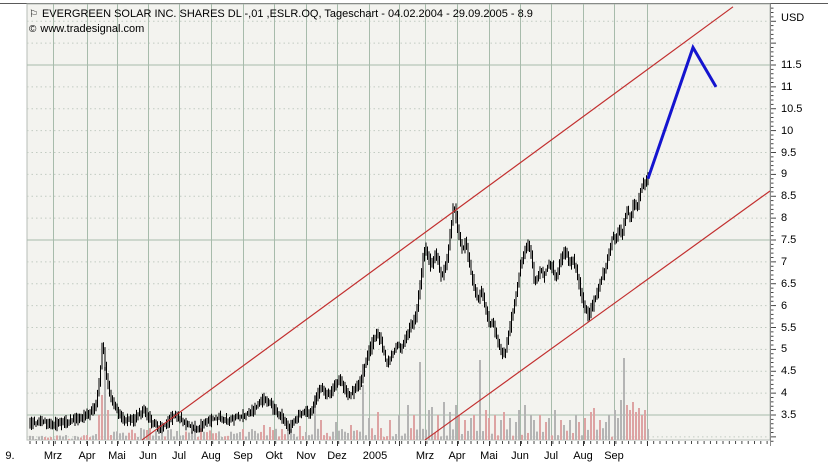 This screenshot has width=828, height=473. What do you see at coordinates (787, 130) in the screenshot?
I see `y-axis-label: 10` at bounding box center [787, 130].